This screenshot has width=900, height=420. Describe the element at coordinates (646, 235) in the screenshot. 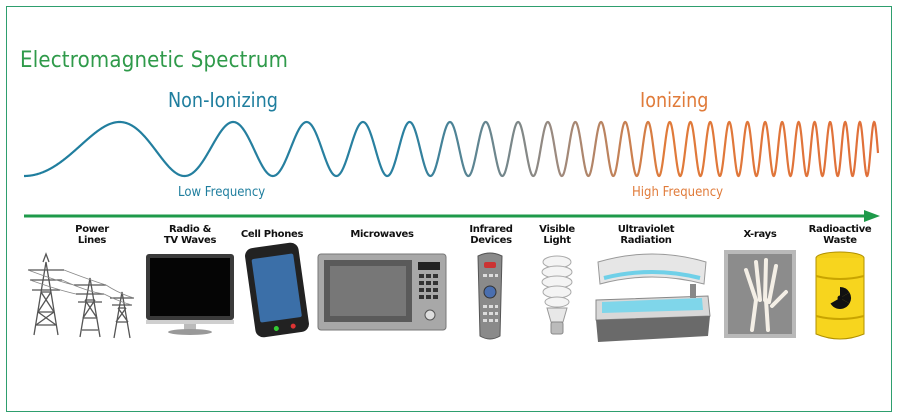

I see `item-label-ultraviolet: Ultraviolet Radiation` at that location.